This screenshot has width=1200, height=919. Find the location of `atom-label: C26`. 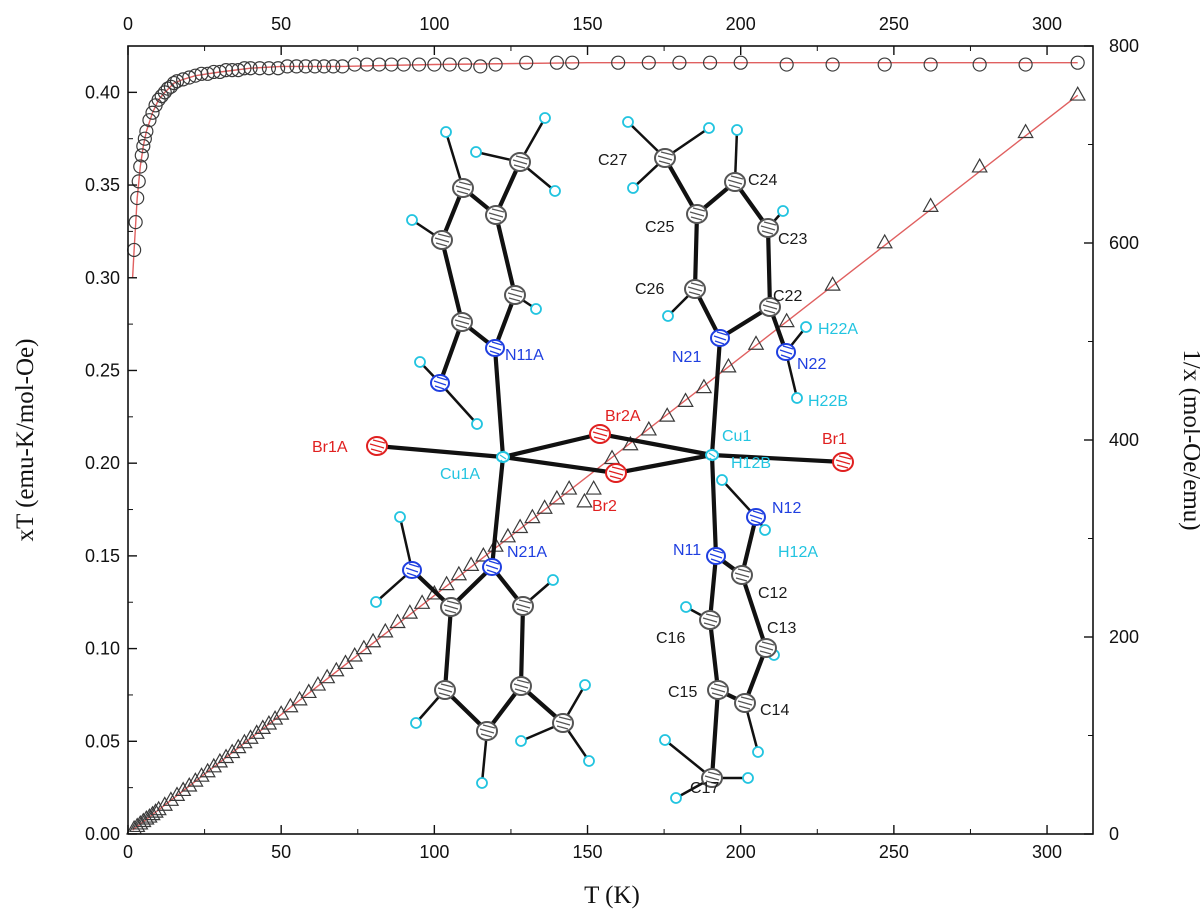

atom-label: C26 is located at coordinates (649, 289).